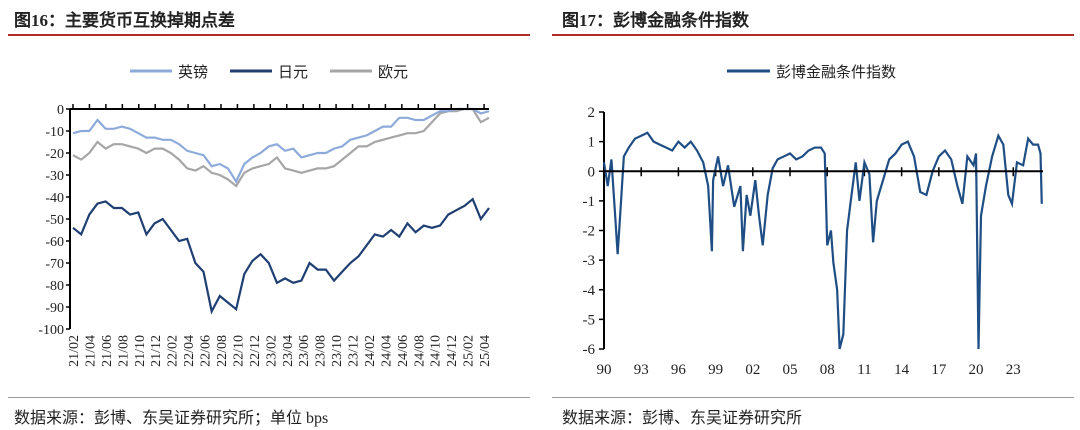 Image resolution: width=1080 pixels, height=430 pixels. What do you see at coordinates (452, 351) in the screenshot?
I see `x-tick-label: 24/12` at bounding box center [452, 351].